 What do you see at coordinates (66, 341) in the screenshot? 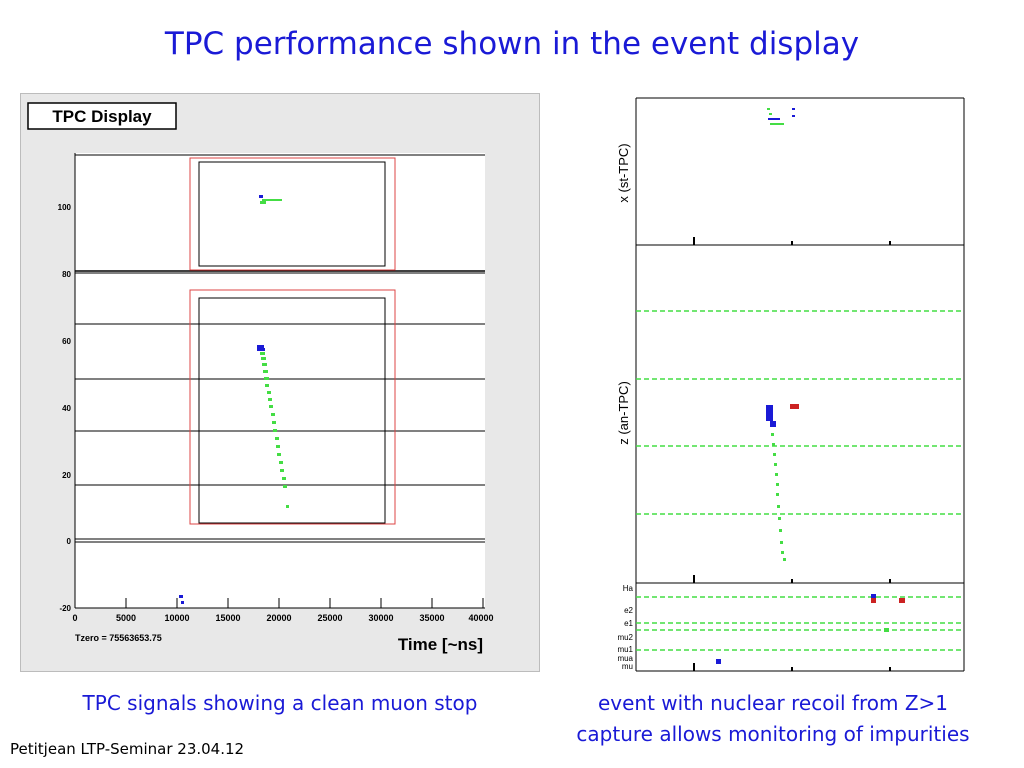
I see `y-tick-label: 60` at bounding box center [66, 341].